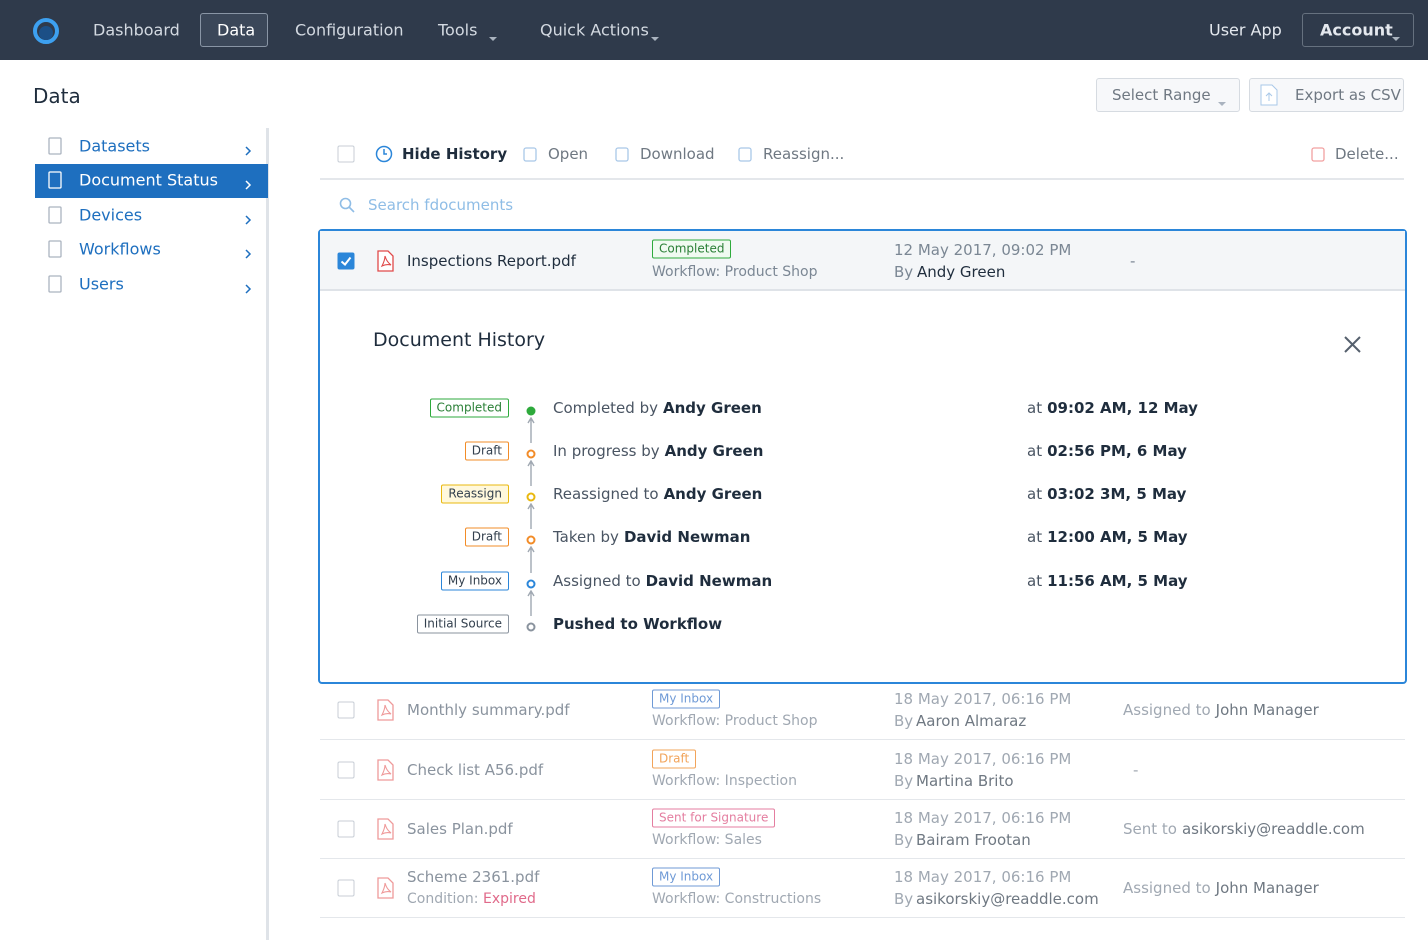 This screenshot has width=1428, height=940. I want to click on caret, so click(1396, 34).